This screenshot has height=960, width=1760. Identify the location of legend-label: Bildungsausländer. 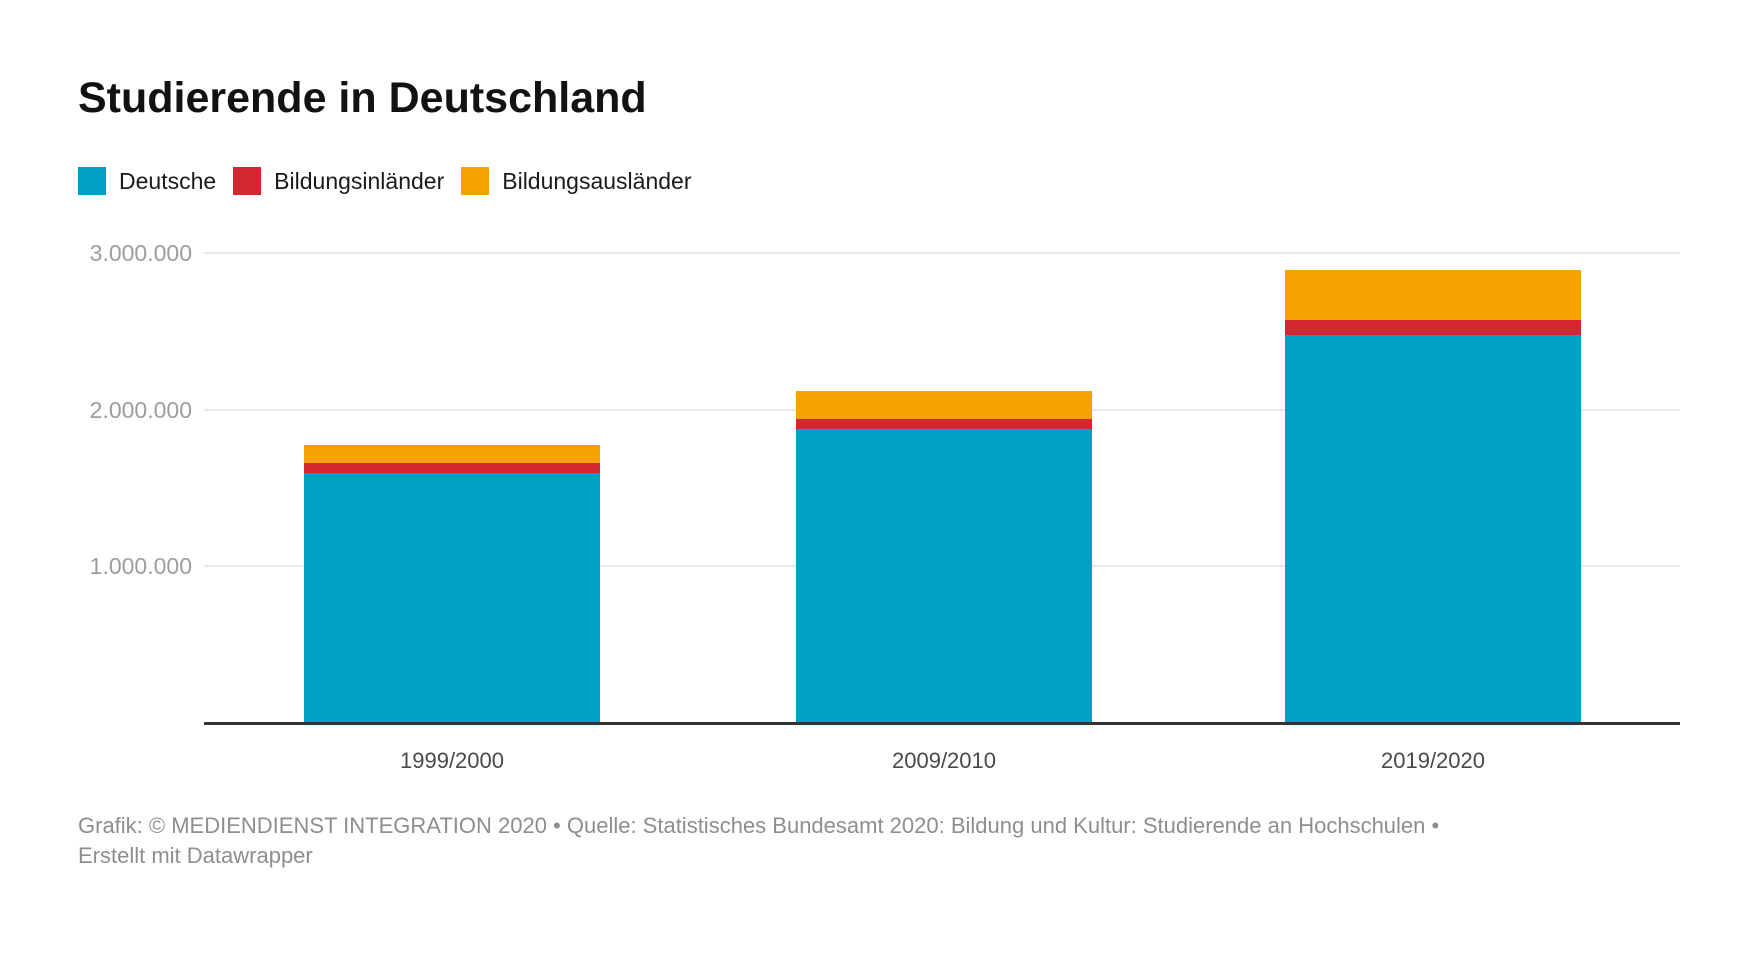
(597, 181).